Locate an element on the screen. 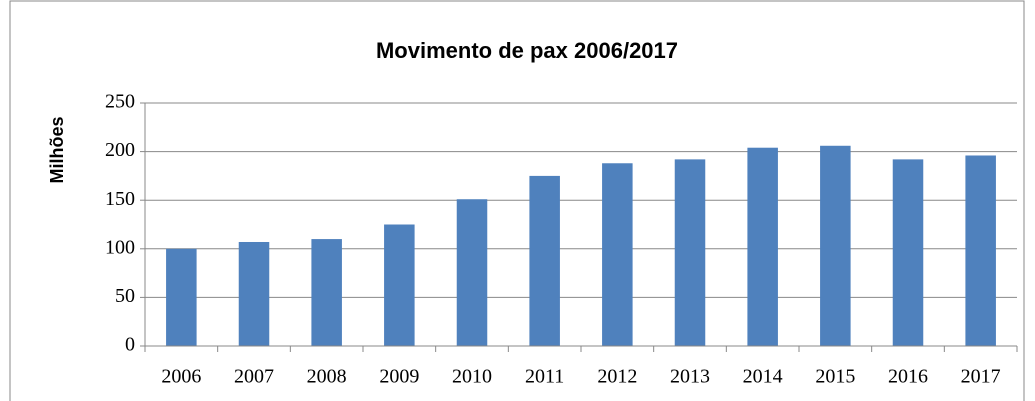 This screenshot has width=1035, height=401. x-tick-label: 2006 is located at coordinates (181, 377).